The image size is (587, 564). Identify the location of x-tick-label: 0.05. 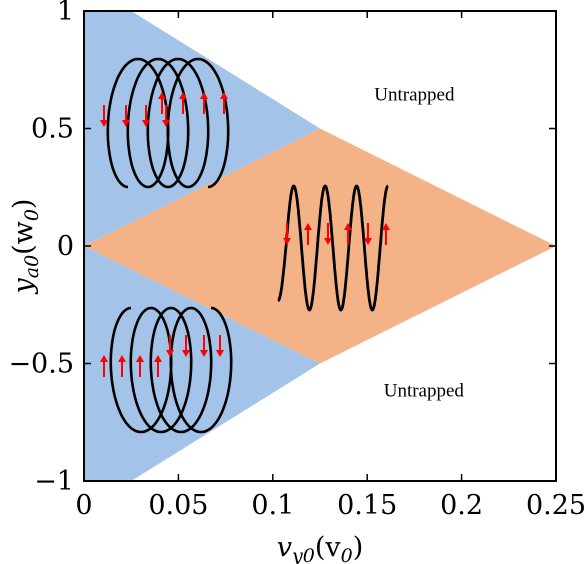
(178, 505).